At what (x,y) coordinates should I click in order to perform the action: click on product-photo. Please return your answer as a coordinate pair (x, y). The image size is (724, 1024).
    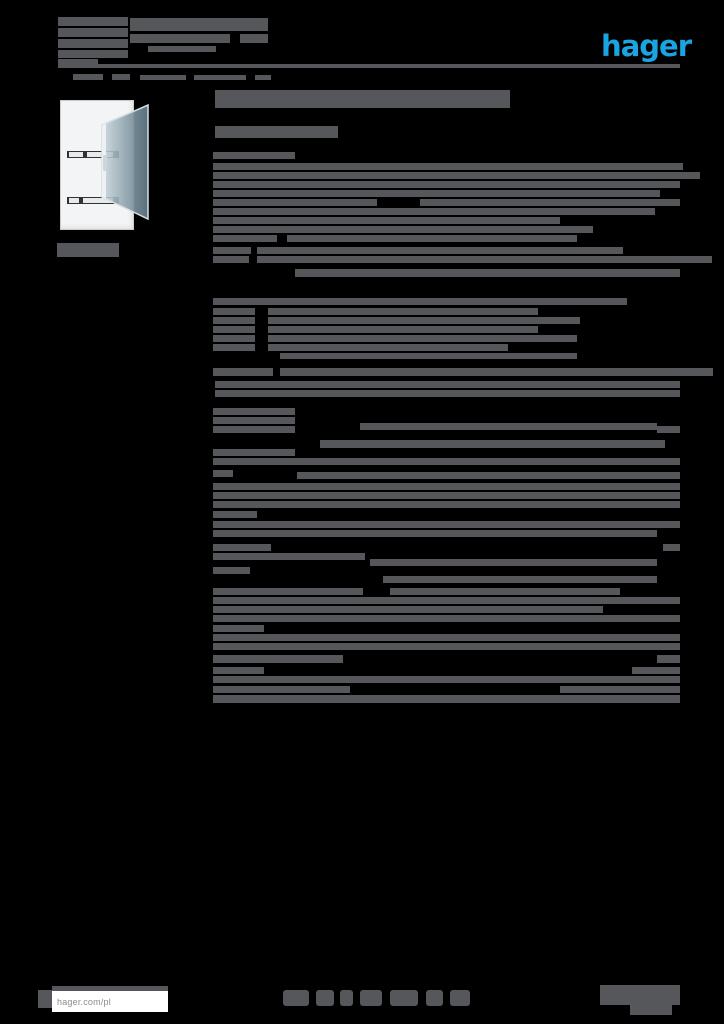
    Looking at the image, I should click on (105, 164).